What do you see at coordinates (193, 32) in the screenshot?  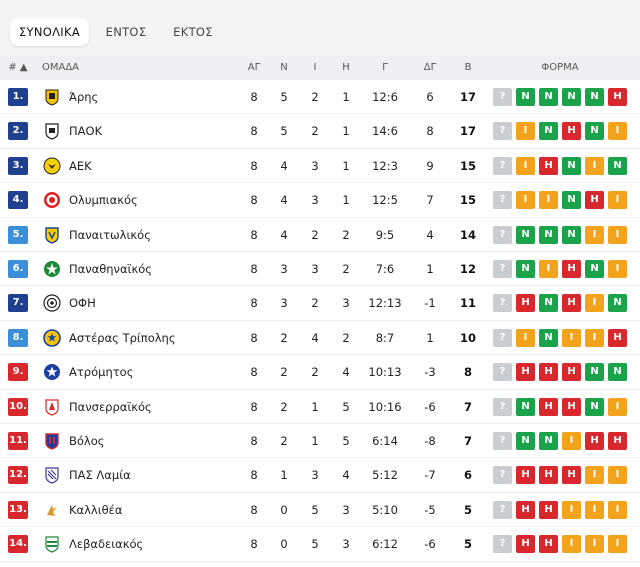 I see `tab-away: ΕΚΤΟΣ` at bounding box center [193, 32].